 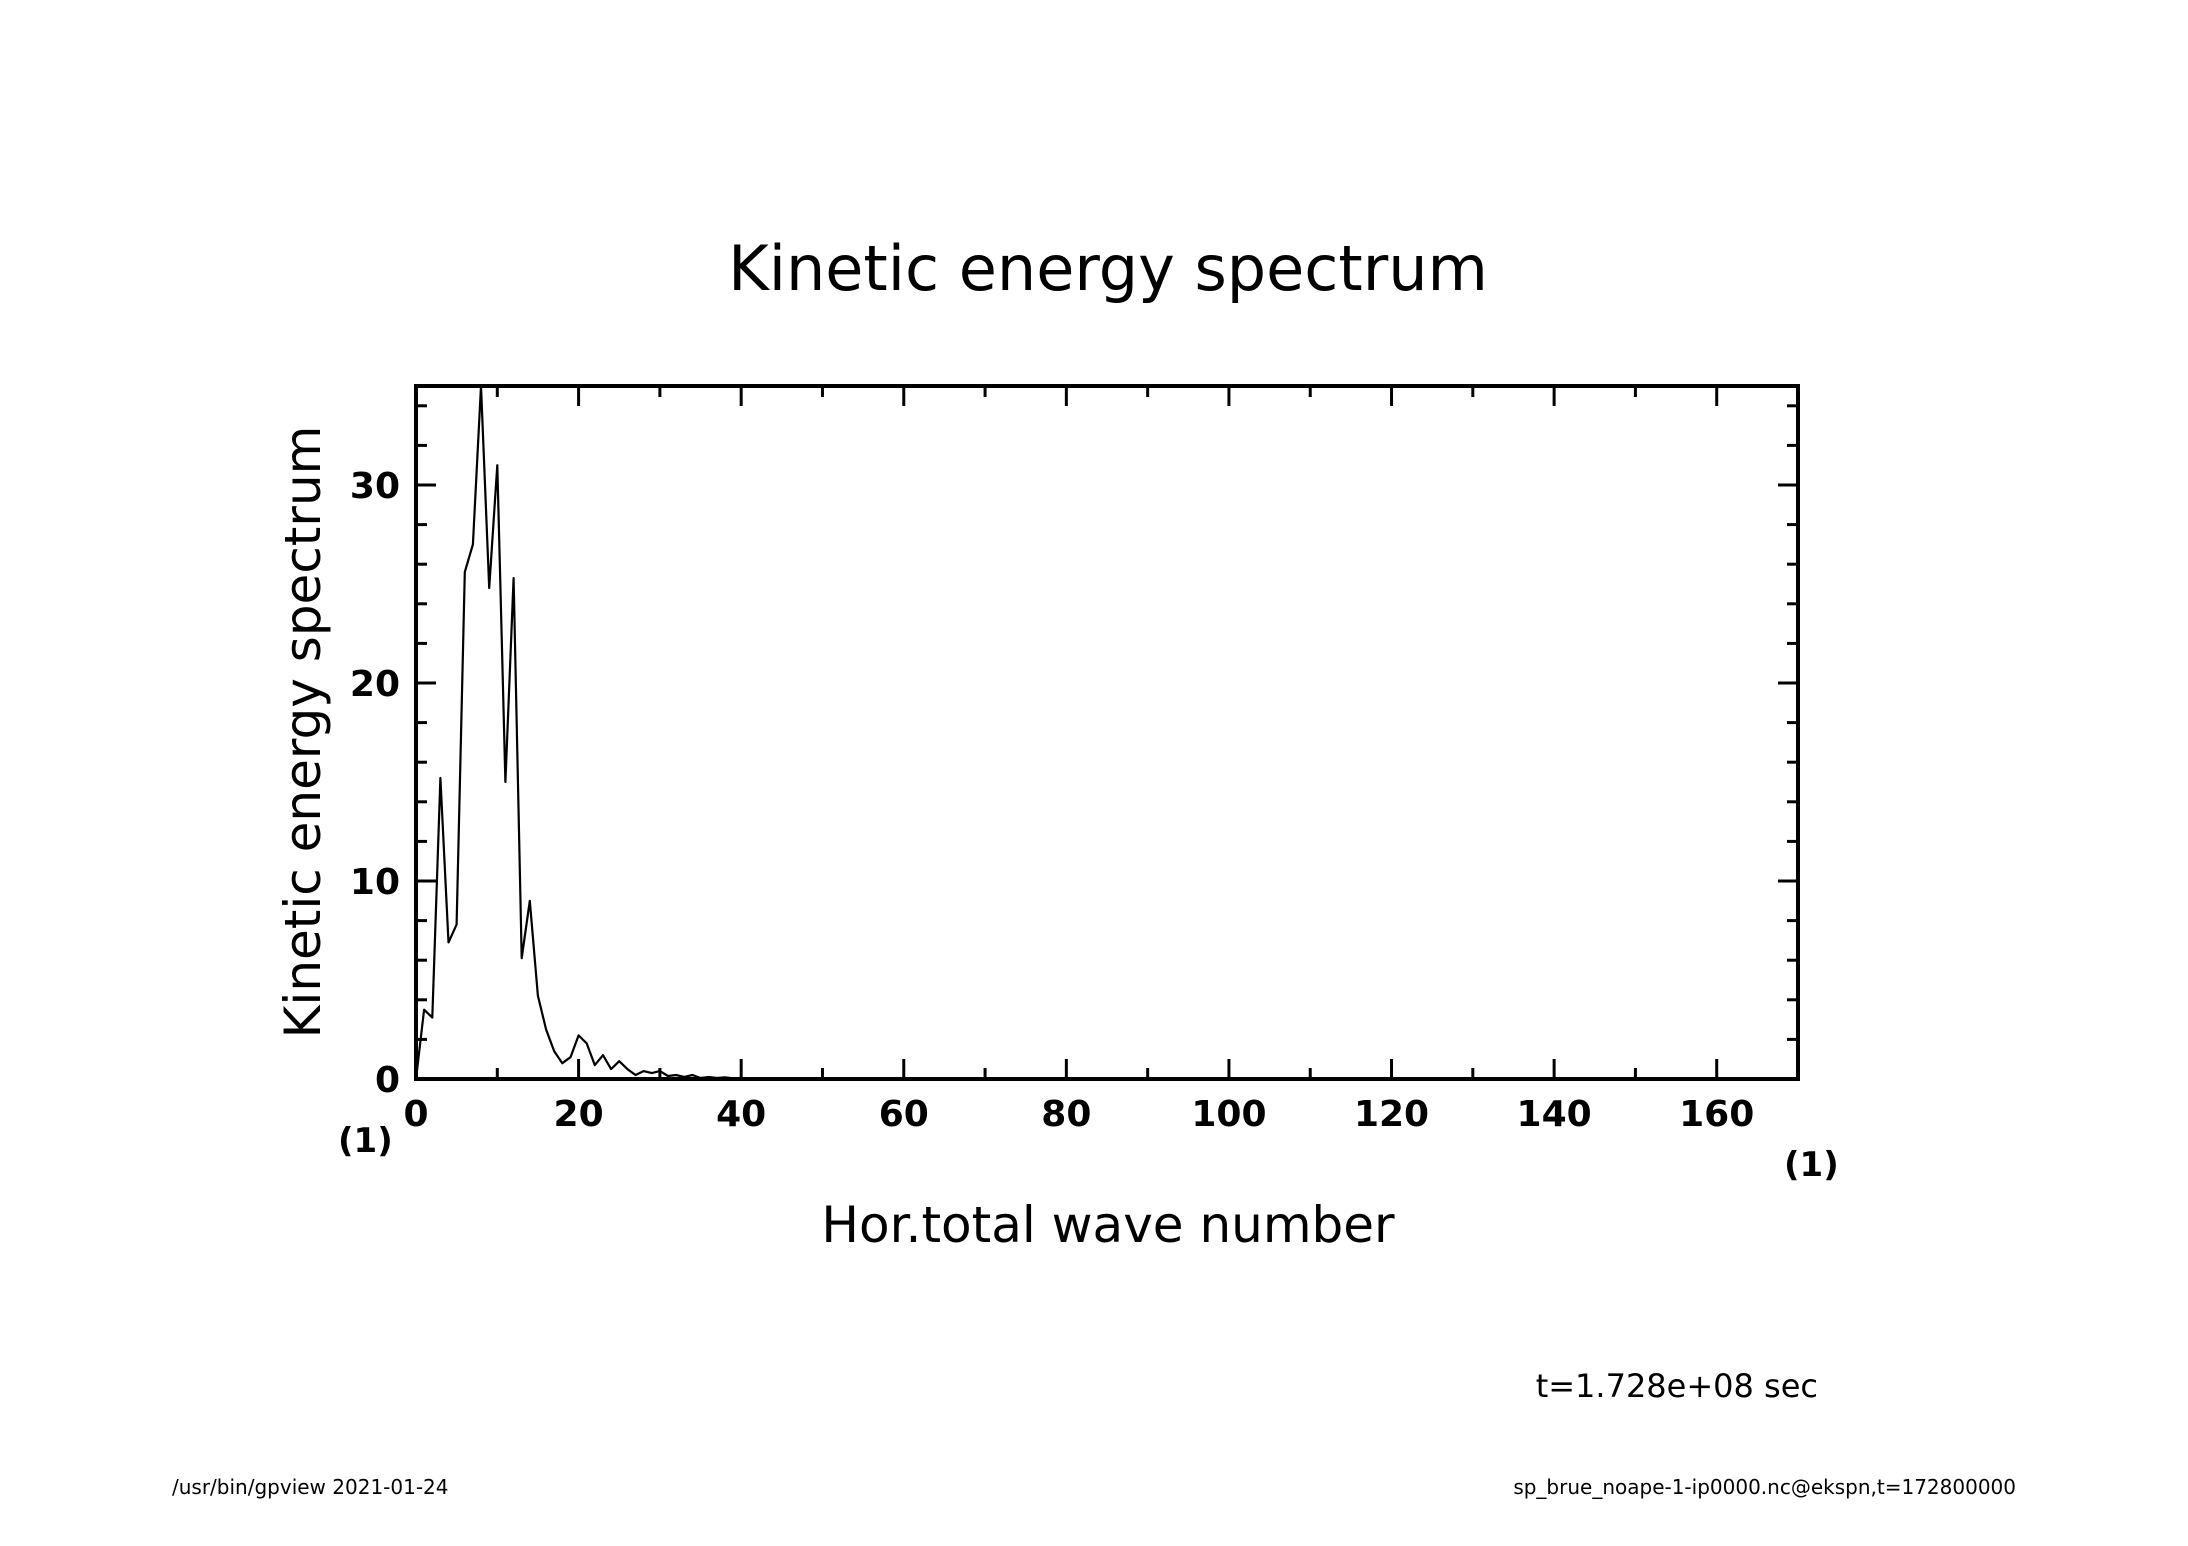 What do you see at coordinates (365, 1141) in the screenshot?
I see `x-unit-label: (1)` at bounding box center [365, 1141].